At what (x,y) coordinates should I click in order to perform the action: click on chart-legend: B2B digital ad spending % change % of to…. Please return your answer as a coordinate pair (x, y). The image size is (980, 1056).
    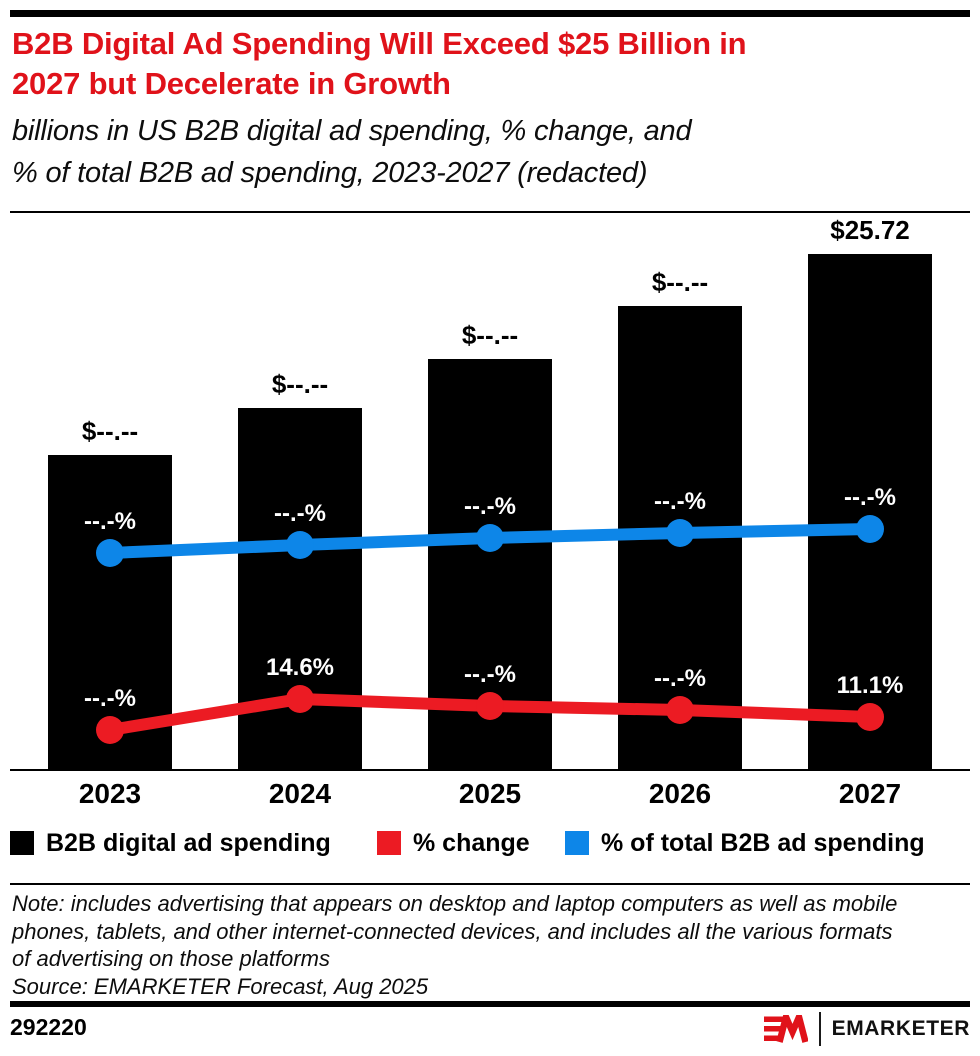
    Looking at the image, I should click on (490, 843).